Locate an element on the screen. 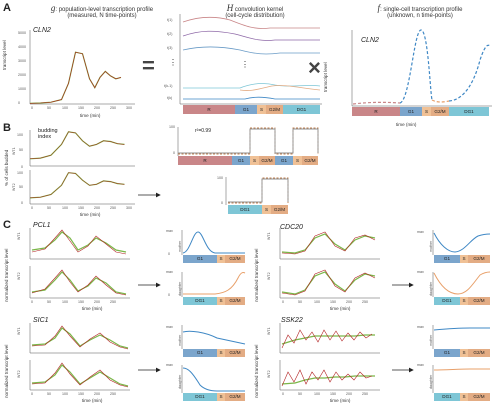 The width and height of the screenshot is (503, 406). b-wt2-fit-line is located at coordinates (77, 185).